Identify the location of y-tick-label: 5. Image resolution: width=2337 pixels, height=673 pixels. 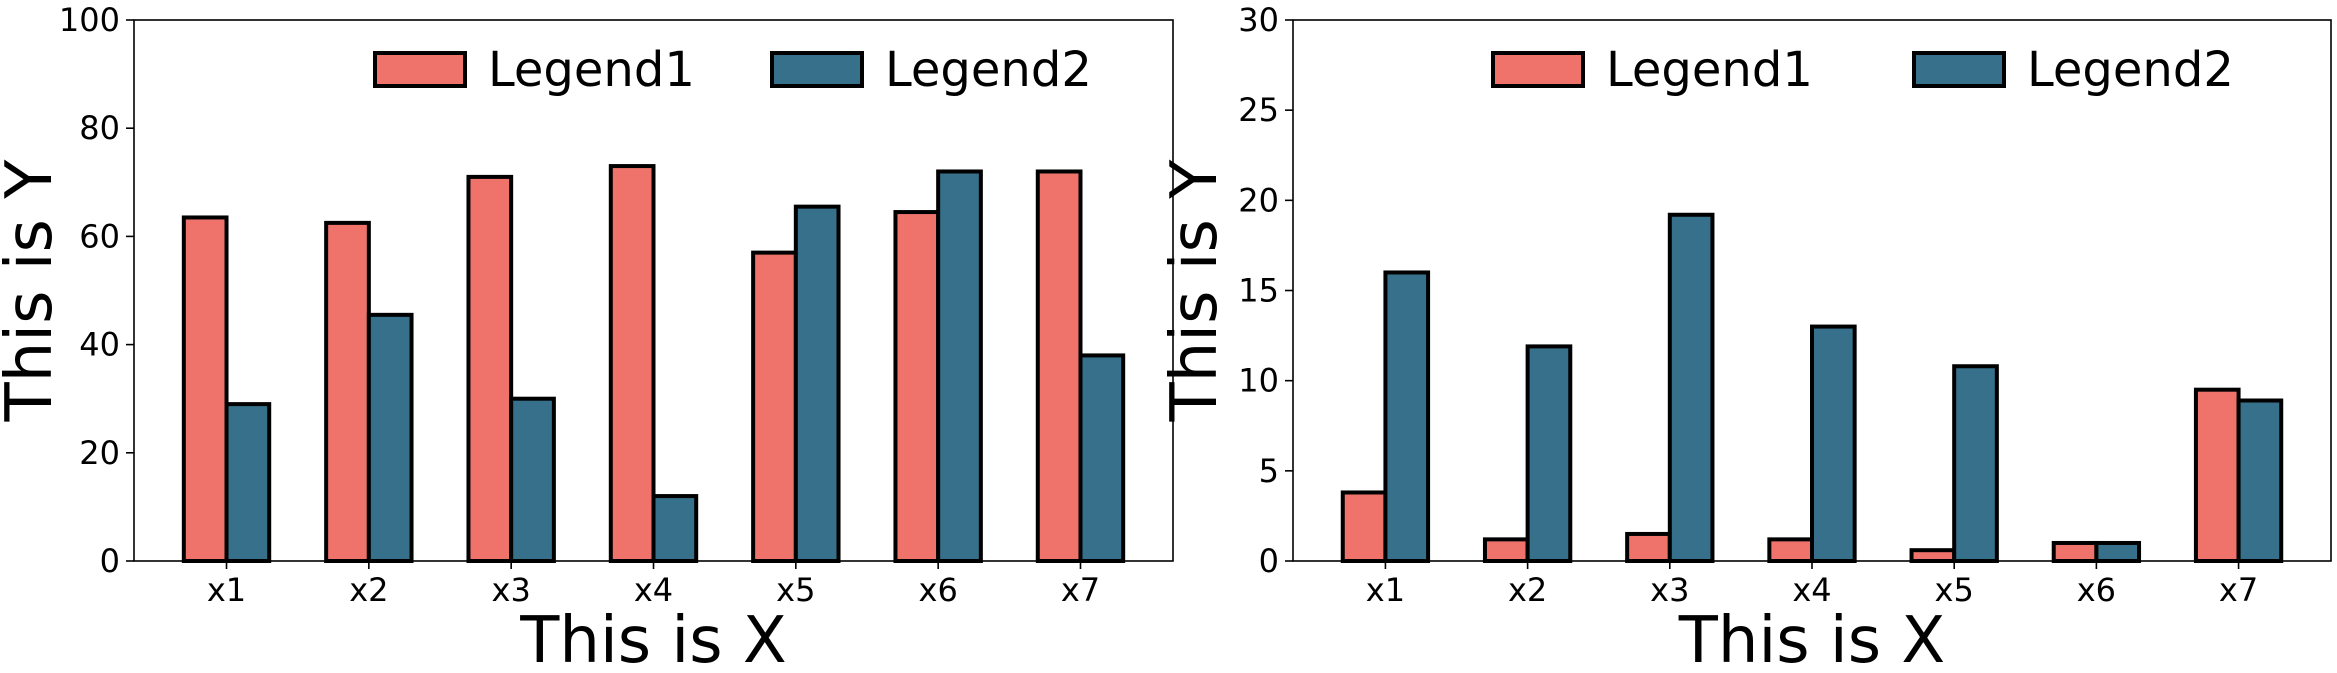
(1269, 471).